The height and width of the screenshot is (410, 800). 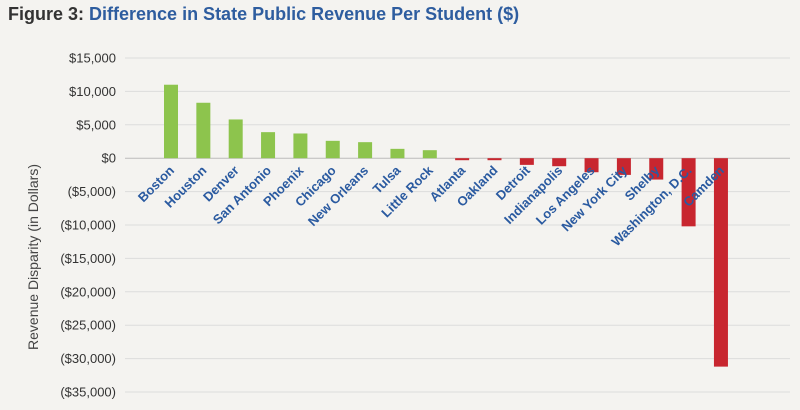 I want to click on y-axis-label: Revenue Disparity (in Dollars), so click(x=33, y=257).